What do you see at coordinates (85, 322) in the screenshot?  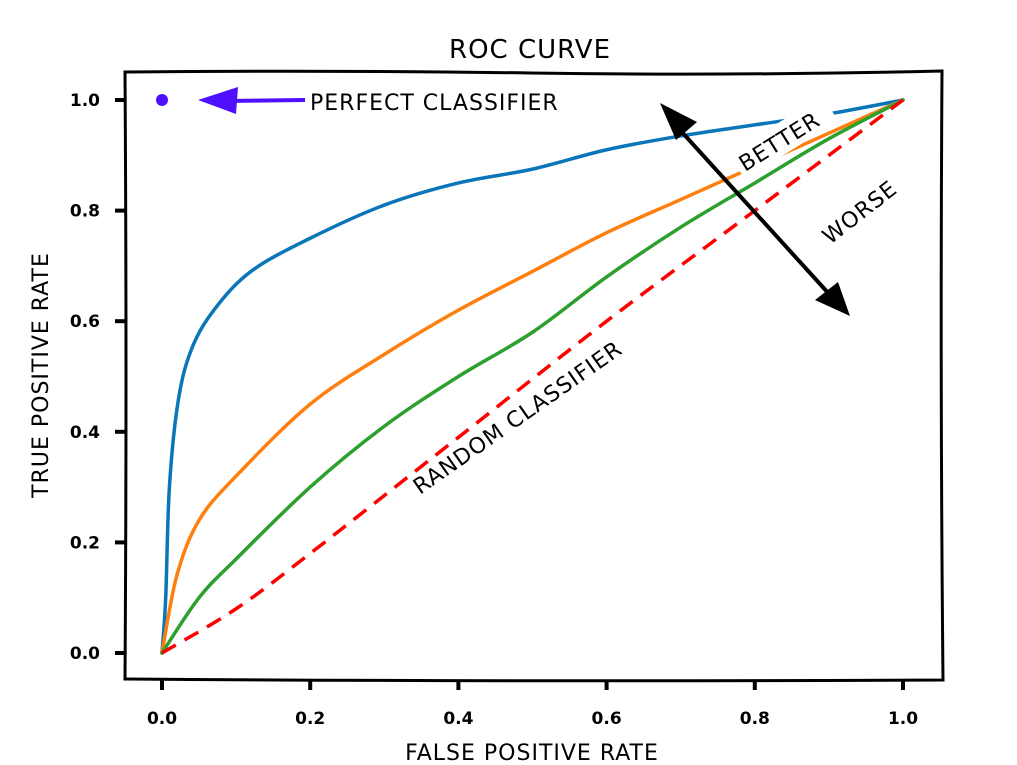 I see `y-tick-label: 0.6` at bounding box center [85, 322].